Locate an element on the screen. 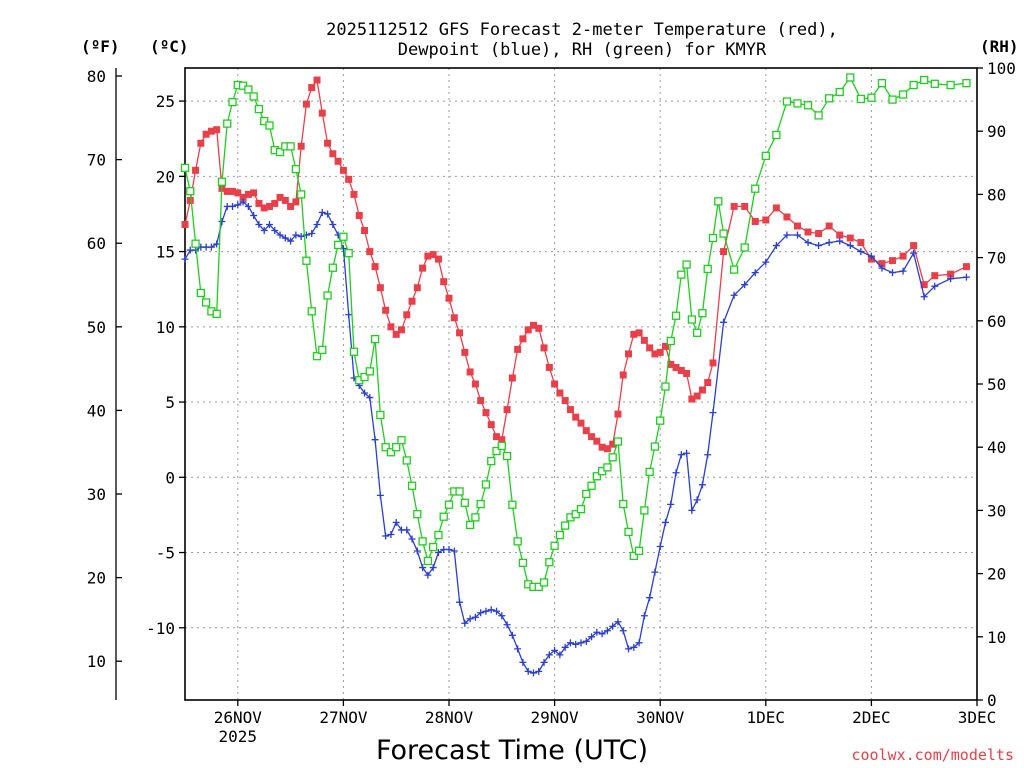  x-tick-label: 26NOV is located at coordinates (238, 717).